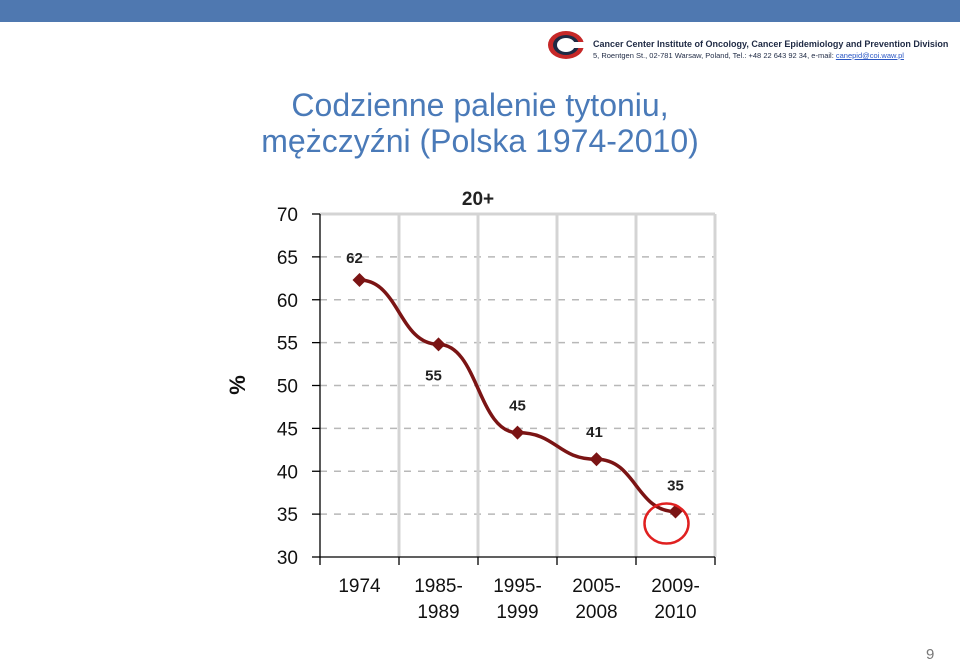 This screenshot has height=663, width=960. What do you see at coordinates (287, 344) in the screenshot?
I see `y-tick-label: 55` at bounding box center [287, 344].